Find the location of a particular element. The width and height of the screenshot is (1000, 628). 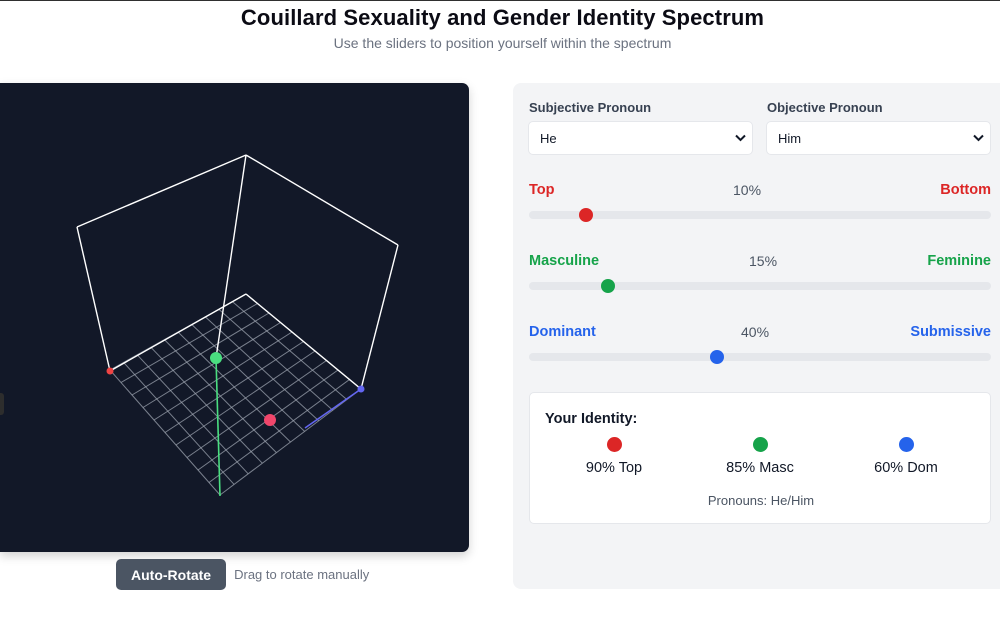

identity-item-dom: 60% Dom is located at coordinates (906, 456).